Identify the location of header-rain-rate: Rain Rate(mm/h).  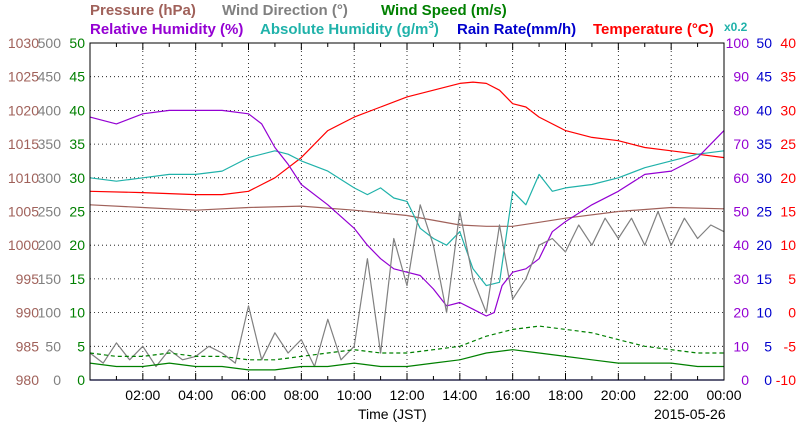
(516, 29).